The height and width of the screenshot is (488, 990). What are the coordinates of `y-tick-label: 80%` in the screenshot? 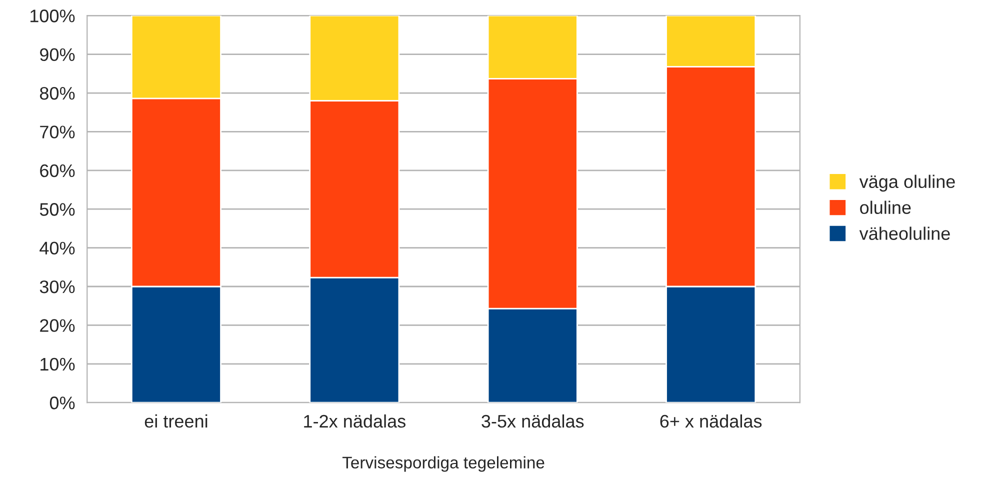 It's located at (57, 93).